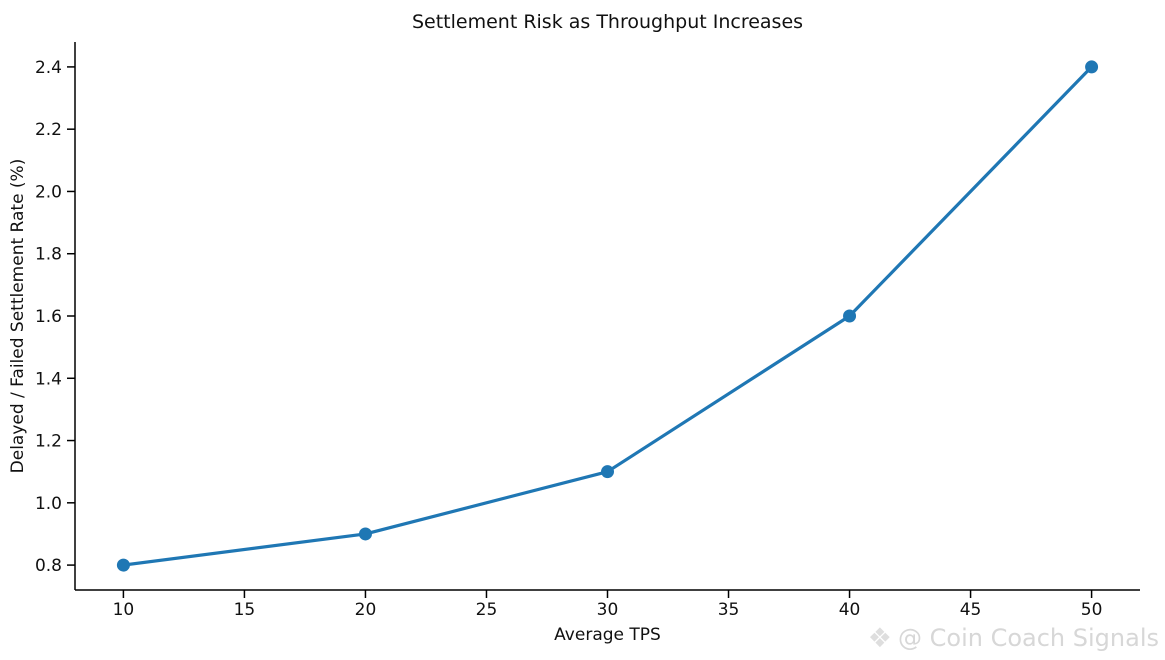 This screenshot has height=660, width=1165. I want to click on x-tick-label: 25, so click(487, 610).